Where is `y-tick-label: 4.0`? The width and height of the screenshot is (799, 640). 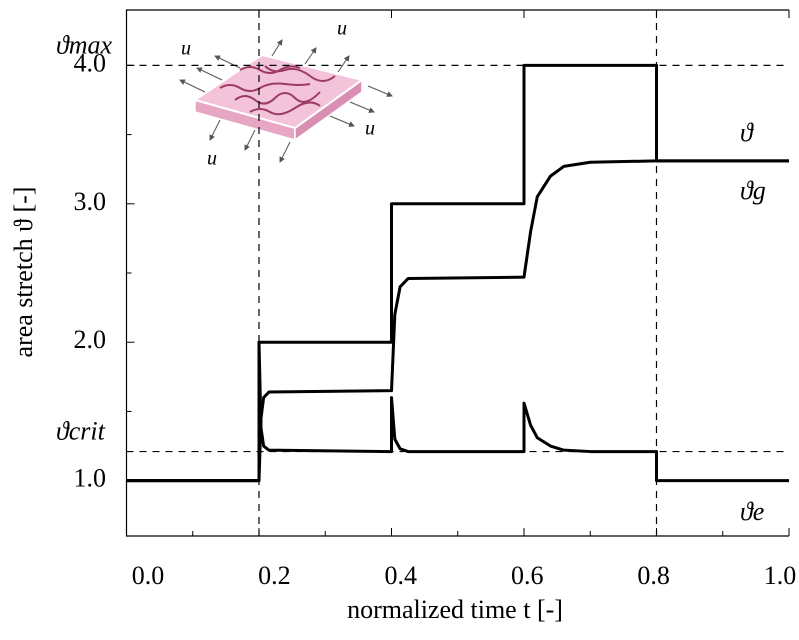
y-tick-label: 4.0 is located at coordinates (90, 62).